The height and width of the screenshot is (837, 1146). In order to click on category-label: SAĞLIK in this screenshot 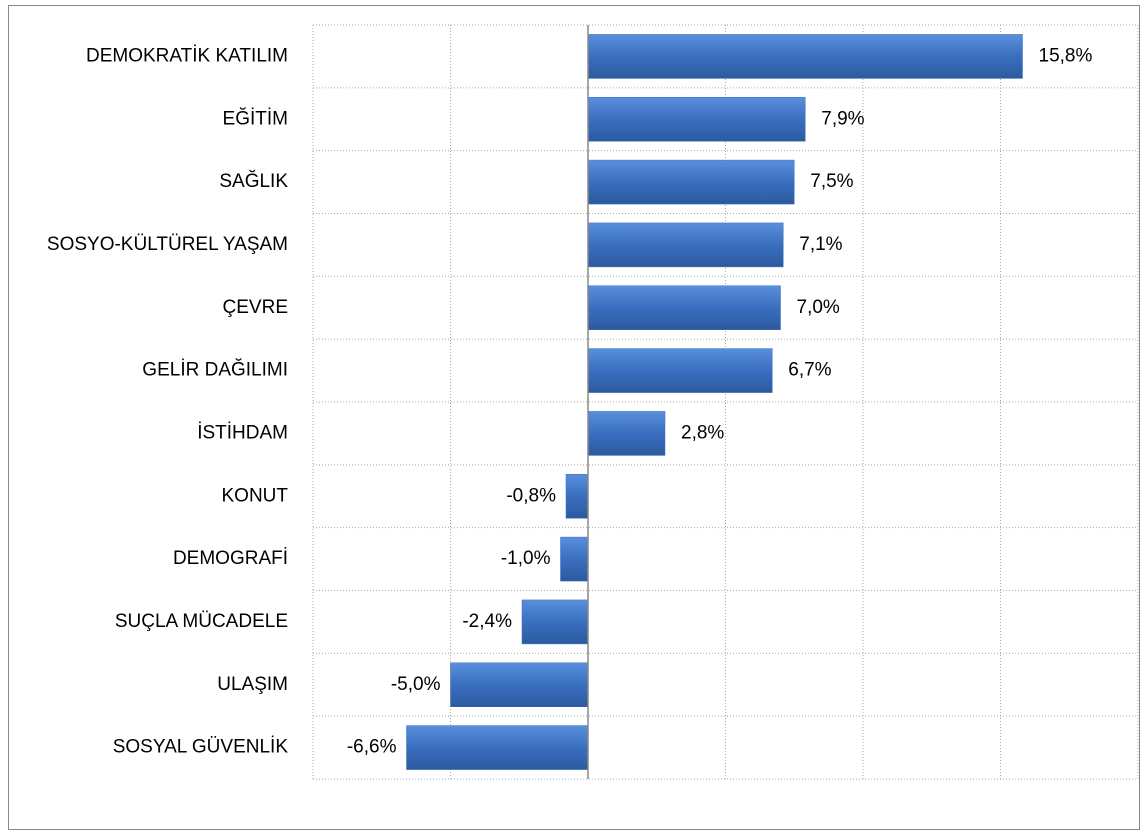, I will do `click(253, 181)`.